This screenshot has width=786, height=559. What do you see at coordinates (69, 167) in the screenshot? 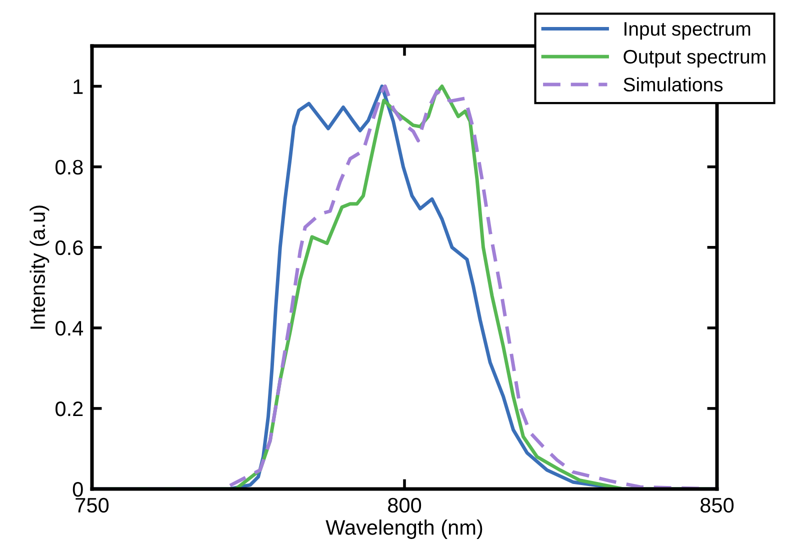
I see `y-tick-label: 0.8` at bounding box center [69, 167].